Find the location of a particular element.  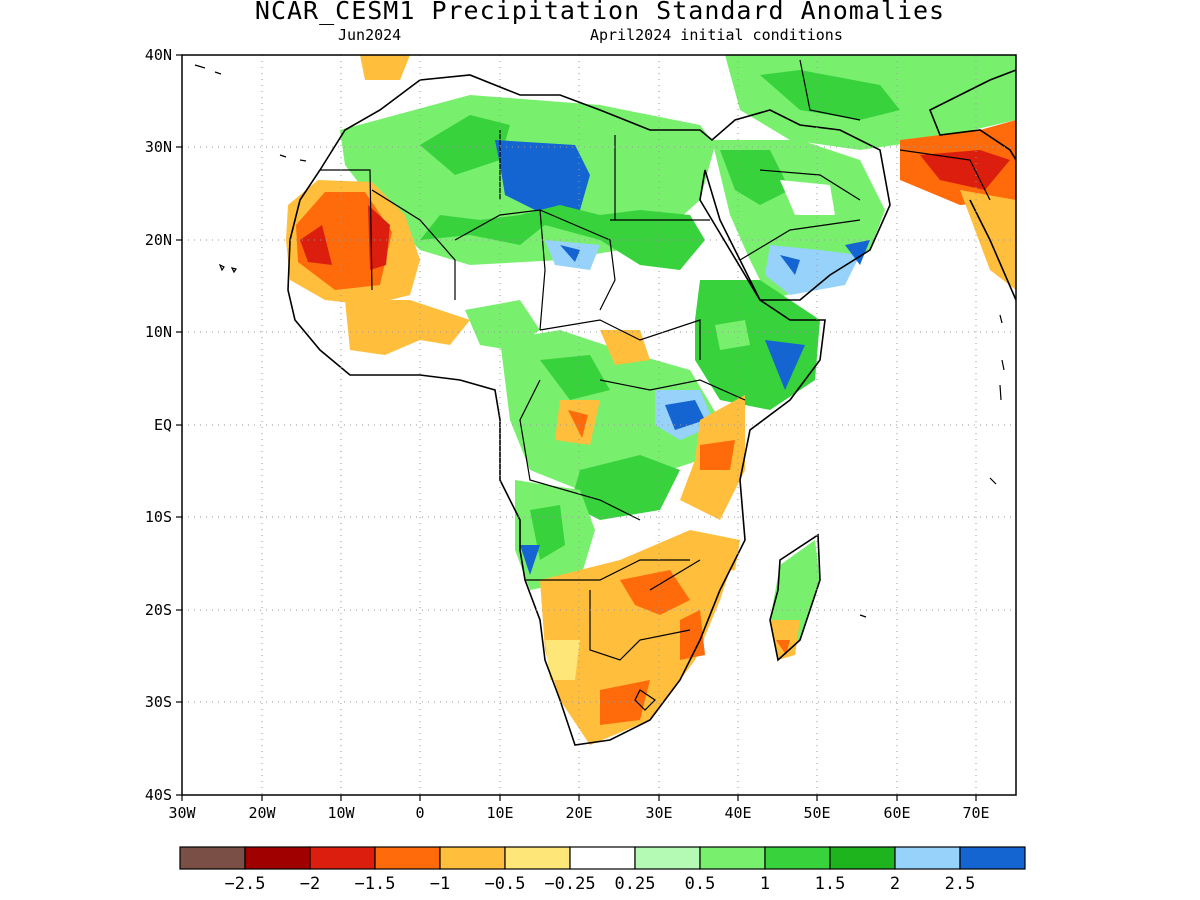

init-conditions-label: April2024 initial conditions is located at coordinates (716, 35).